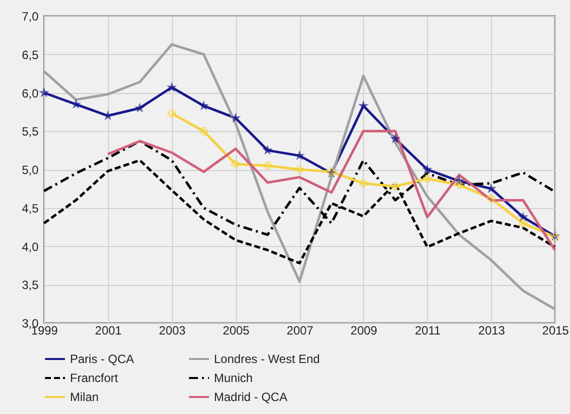  What do you see at coordinates (267, 359) in the screenshot?
I see `legend-label: Londres - West End` at bounding box center [267, 359].